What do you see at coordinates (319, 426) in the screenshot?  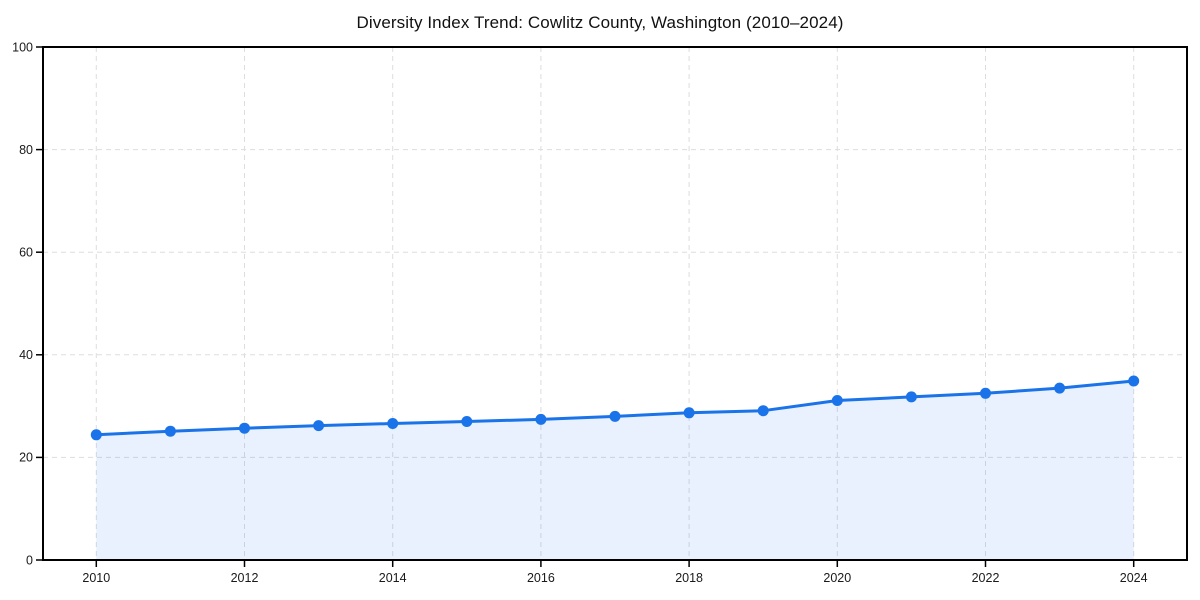 I see `data-point-2013` at bounding box center [319, 426].